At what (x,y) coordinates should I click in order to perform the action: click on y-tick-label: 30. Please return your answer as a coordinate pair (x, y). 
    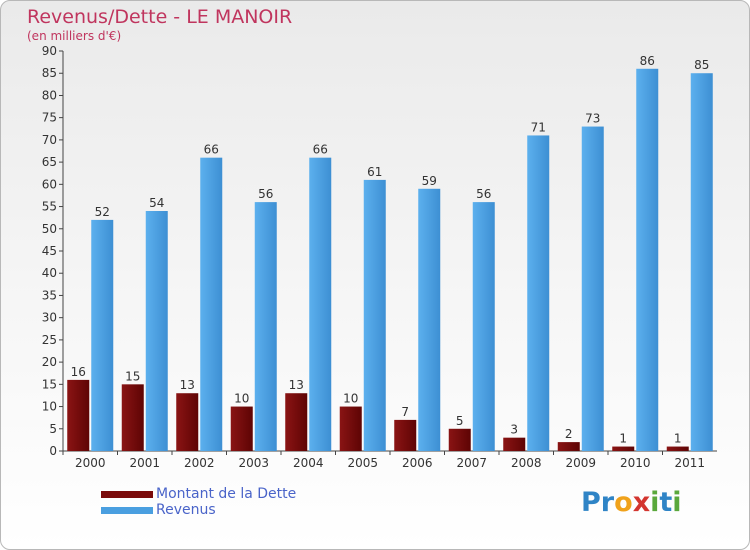
    Looking at the image, I should click on (49, 318).